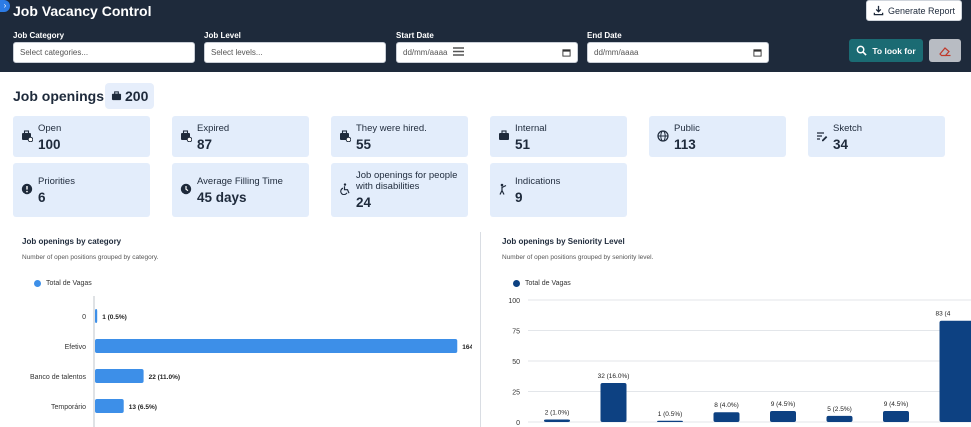 The width and height of the screenshot is (971, 427). What do you see at coordinates (137, 96) in the screenshot?
I see `openings-total-value: 200` at bounding box center [137, 96].